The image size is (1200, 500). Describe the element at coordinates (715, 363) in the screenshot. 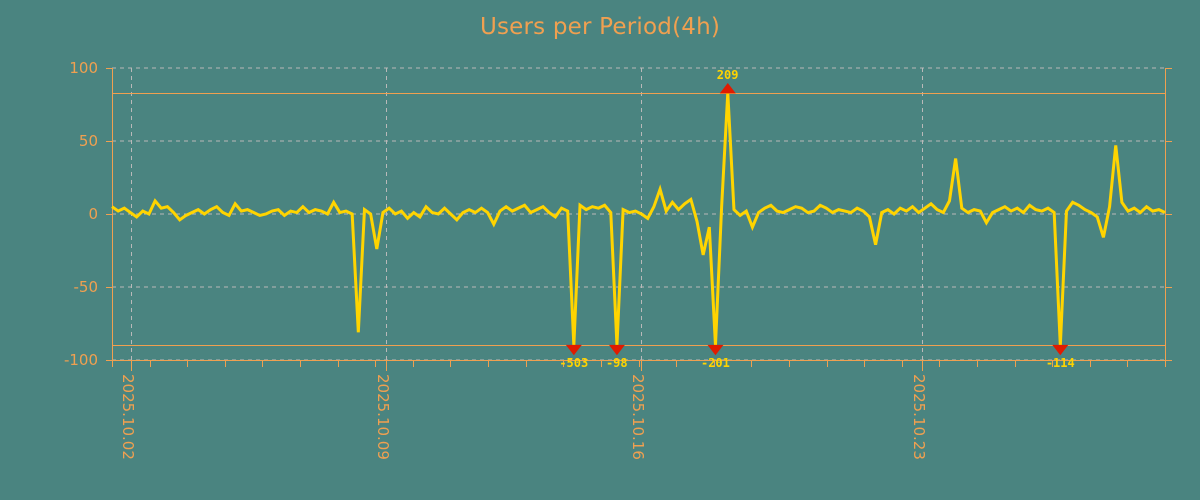

I see `annotation-label: -201` at that location.